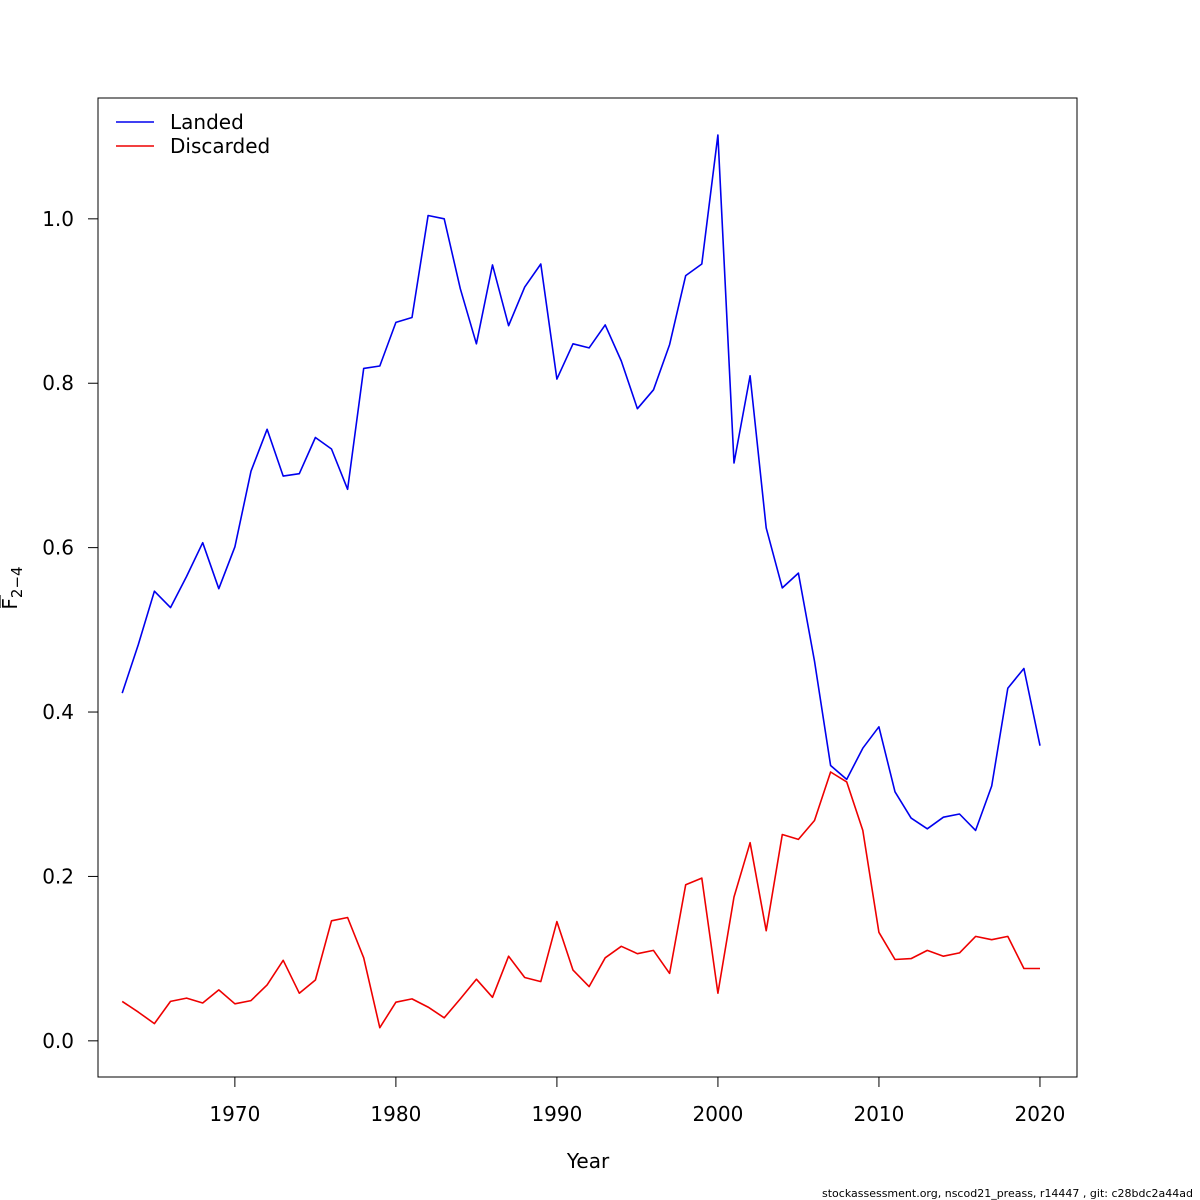  Describe the element at coordinates (234, 1114) in the screenshot. I see `x-tick-label: 1970` at that location.